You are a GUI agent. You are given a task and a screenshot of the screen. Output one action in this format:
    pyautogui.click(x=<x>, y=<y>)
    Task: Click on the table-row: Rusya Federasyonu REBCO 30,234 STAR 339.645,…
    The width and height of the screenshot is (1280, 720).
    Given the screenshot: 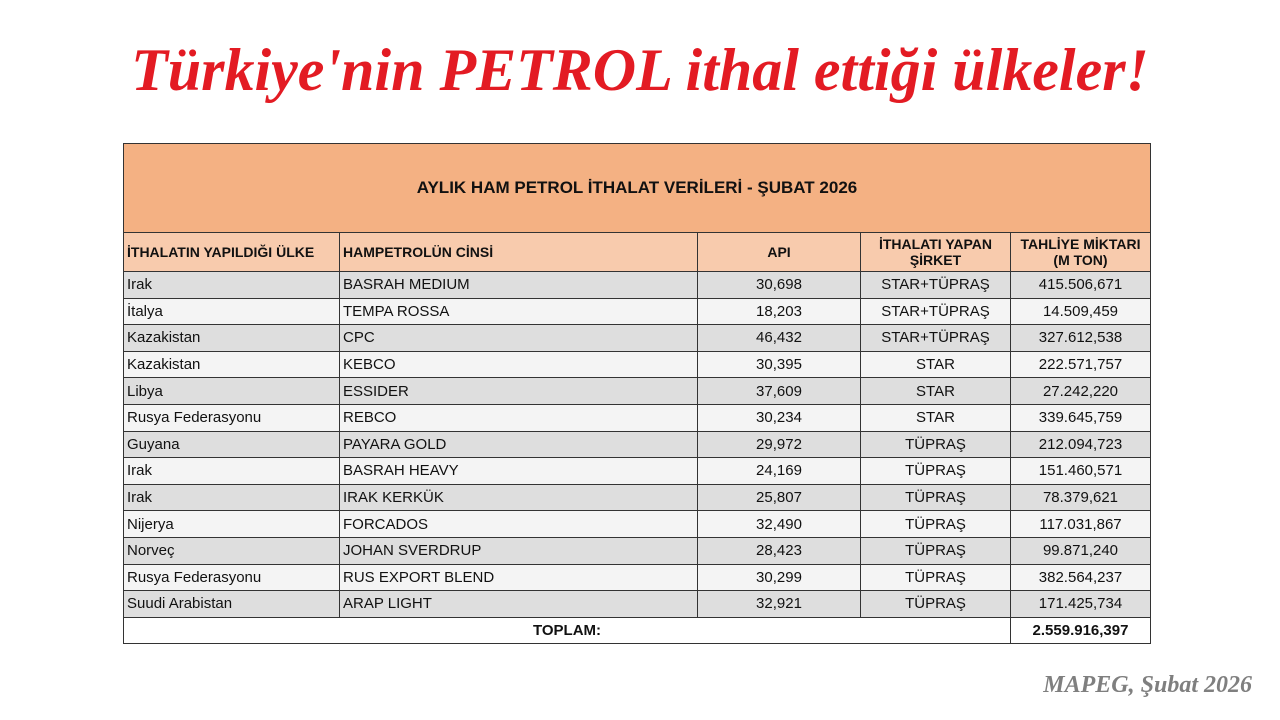 What is the action you would take?
    pyautogui.click(x=637, y=417)
    